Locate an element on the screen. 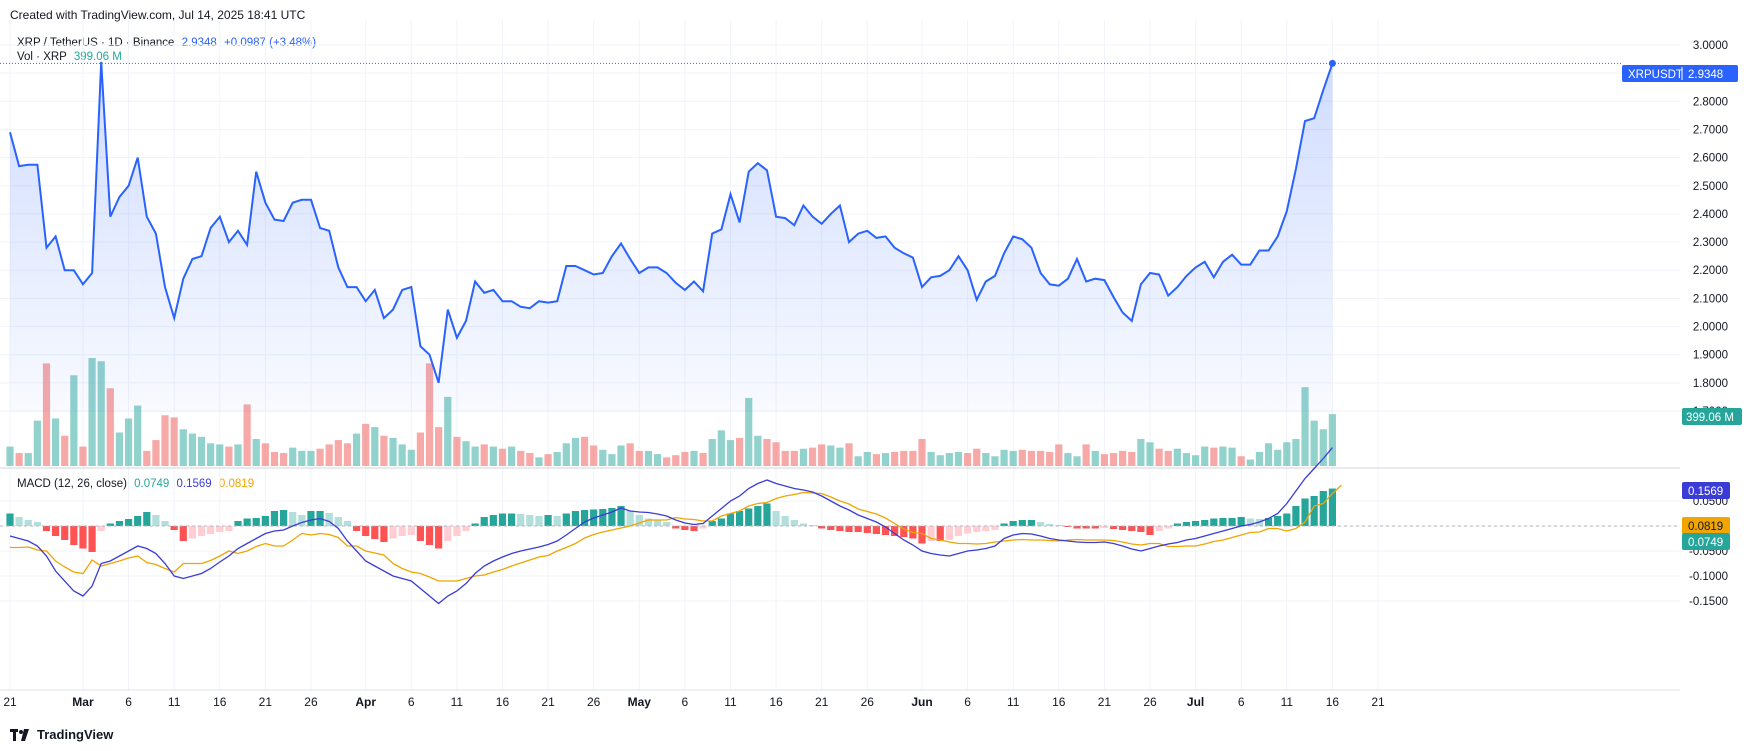 The width and height of the screenshot is (1754, 751). time-tick-label: 26 is located at coordinates (311, 702).